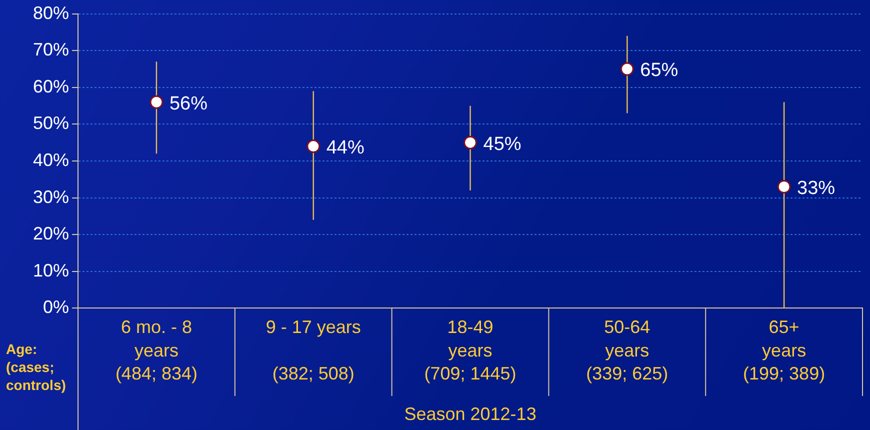 This screenshot has width=870, height=430. Describe the element at coordinates (51, 160) in the screenshot. I see `y-tick-label: 40%` at that location.